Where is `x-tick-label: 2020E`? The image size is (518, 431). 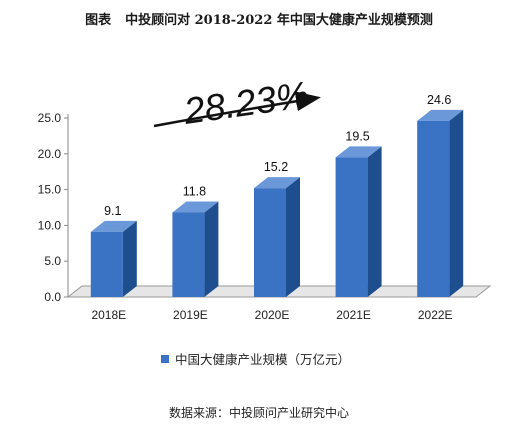 x-tick-label: 2020E is located at coordinates (272, 315).